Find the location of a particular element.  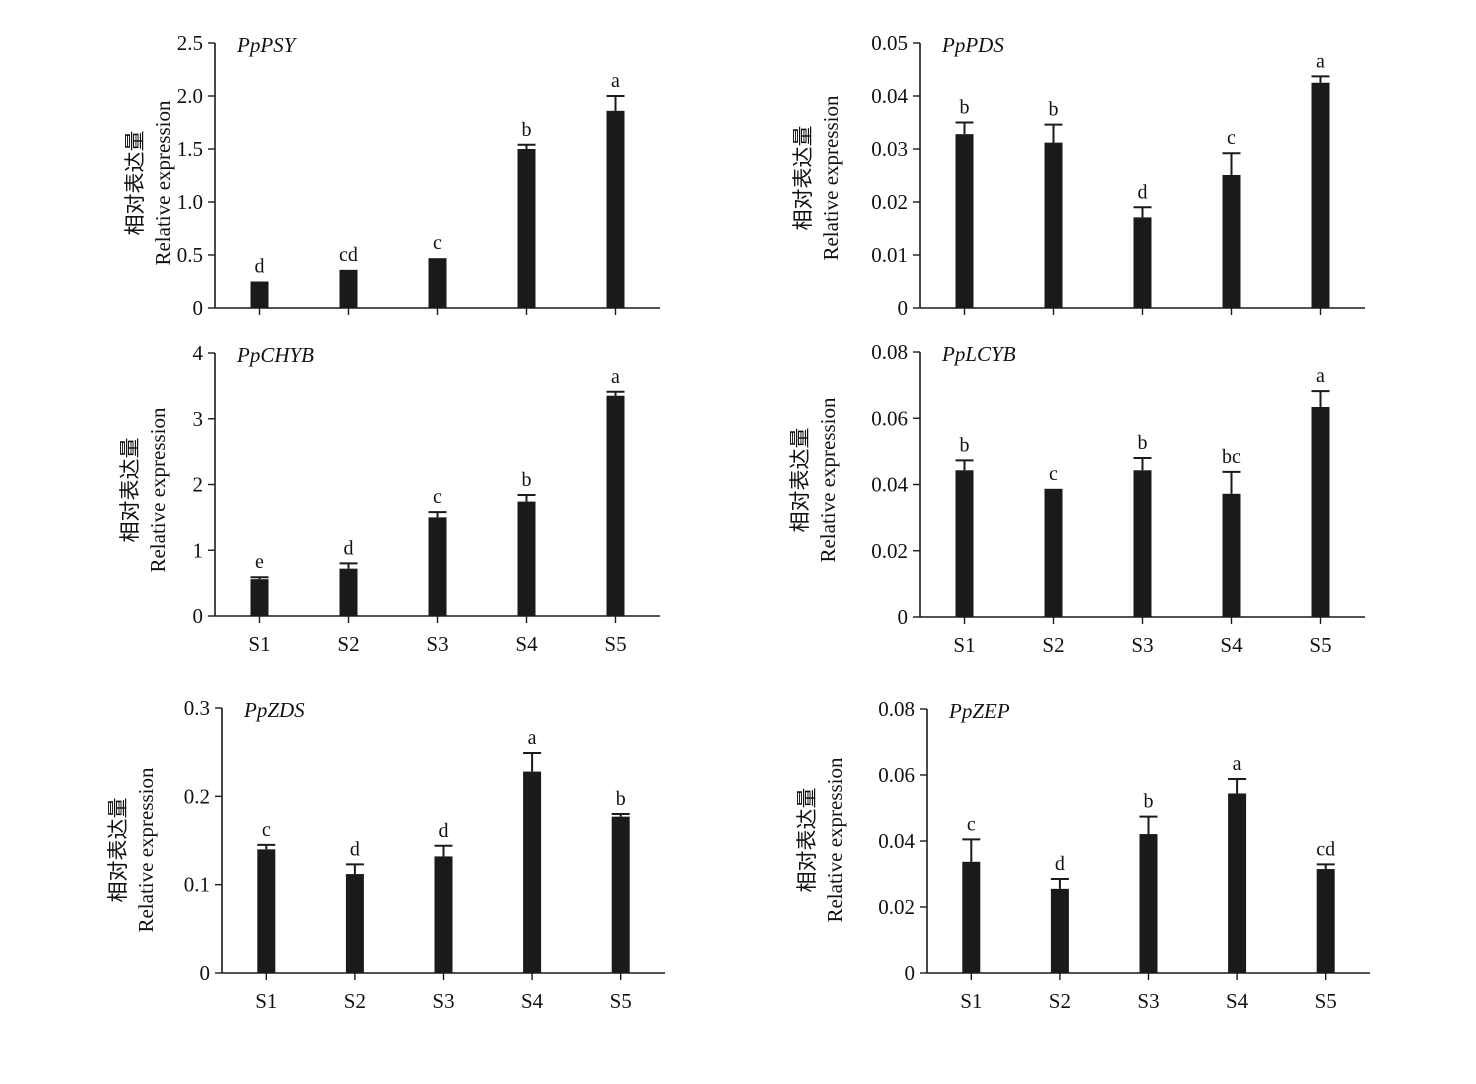

gene-title: PpLCYB is located at coordinates (978, 354).